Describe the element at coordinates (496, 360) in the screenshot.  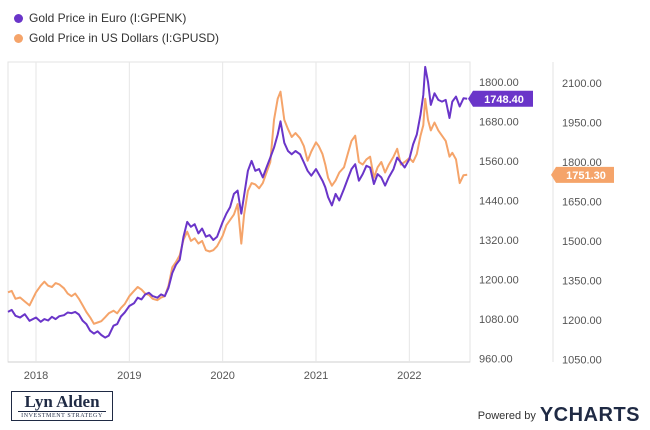
I see `left-tick-label-960.00: 960.00` at that location.